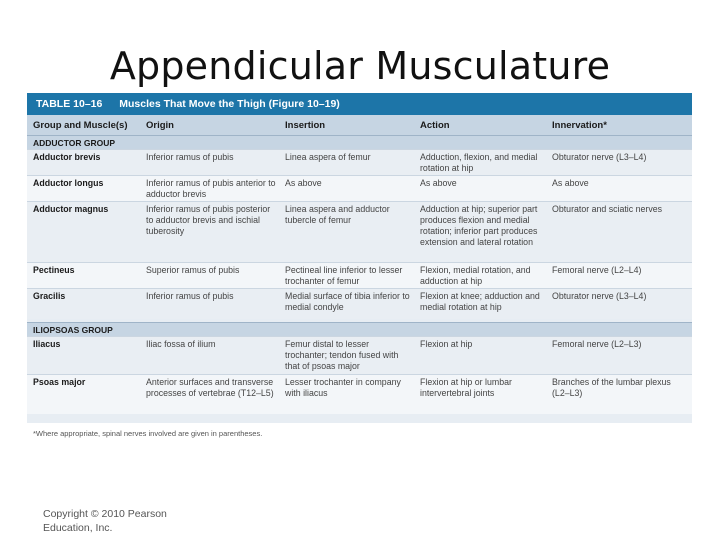 The width and height of the screenshot is (720, 540). I want to click on cell-innervation: Femoral nerve (L2–L4), so click(597, 270).